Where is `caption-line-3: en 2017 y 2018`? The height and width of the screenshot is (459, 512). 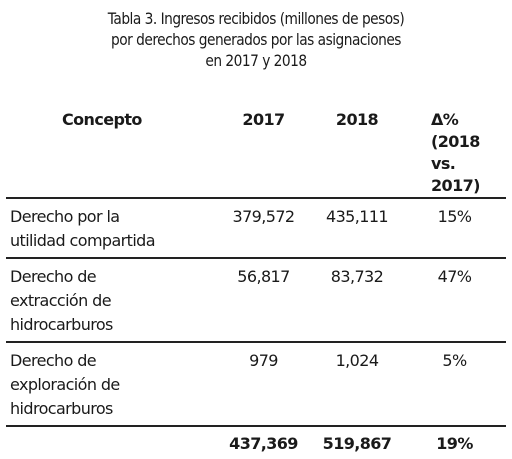 caption-line-3: en 2017 y 2018 is located at coordinates (256, 60).